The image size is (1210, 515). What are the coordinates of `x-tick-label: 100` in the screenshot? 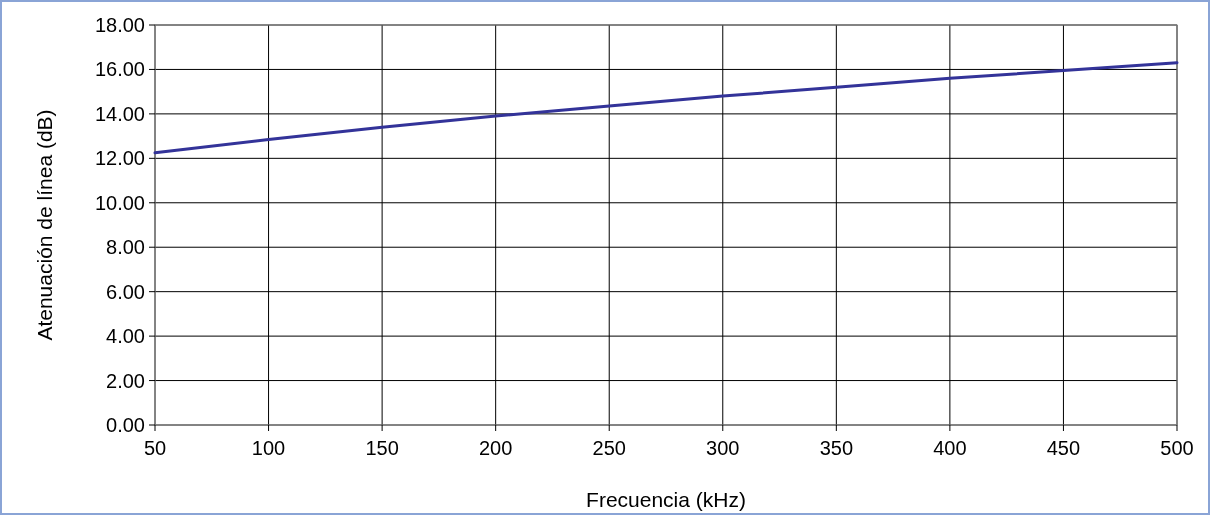 It's located at (268, 448).